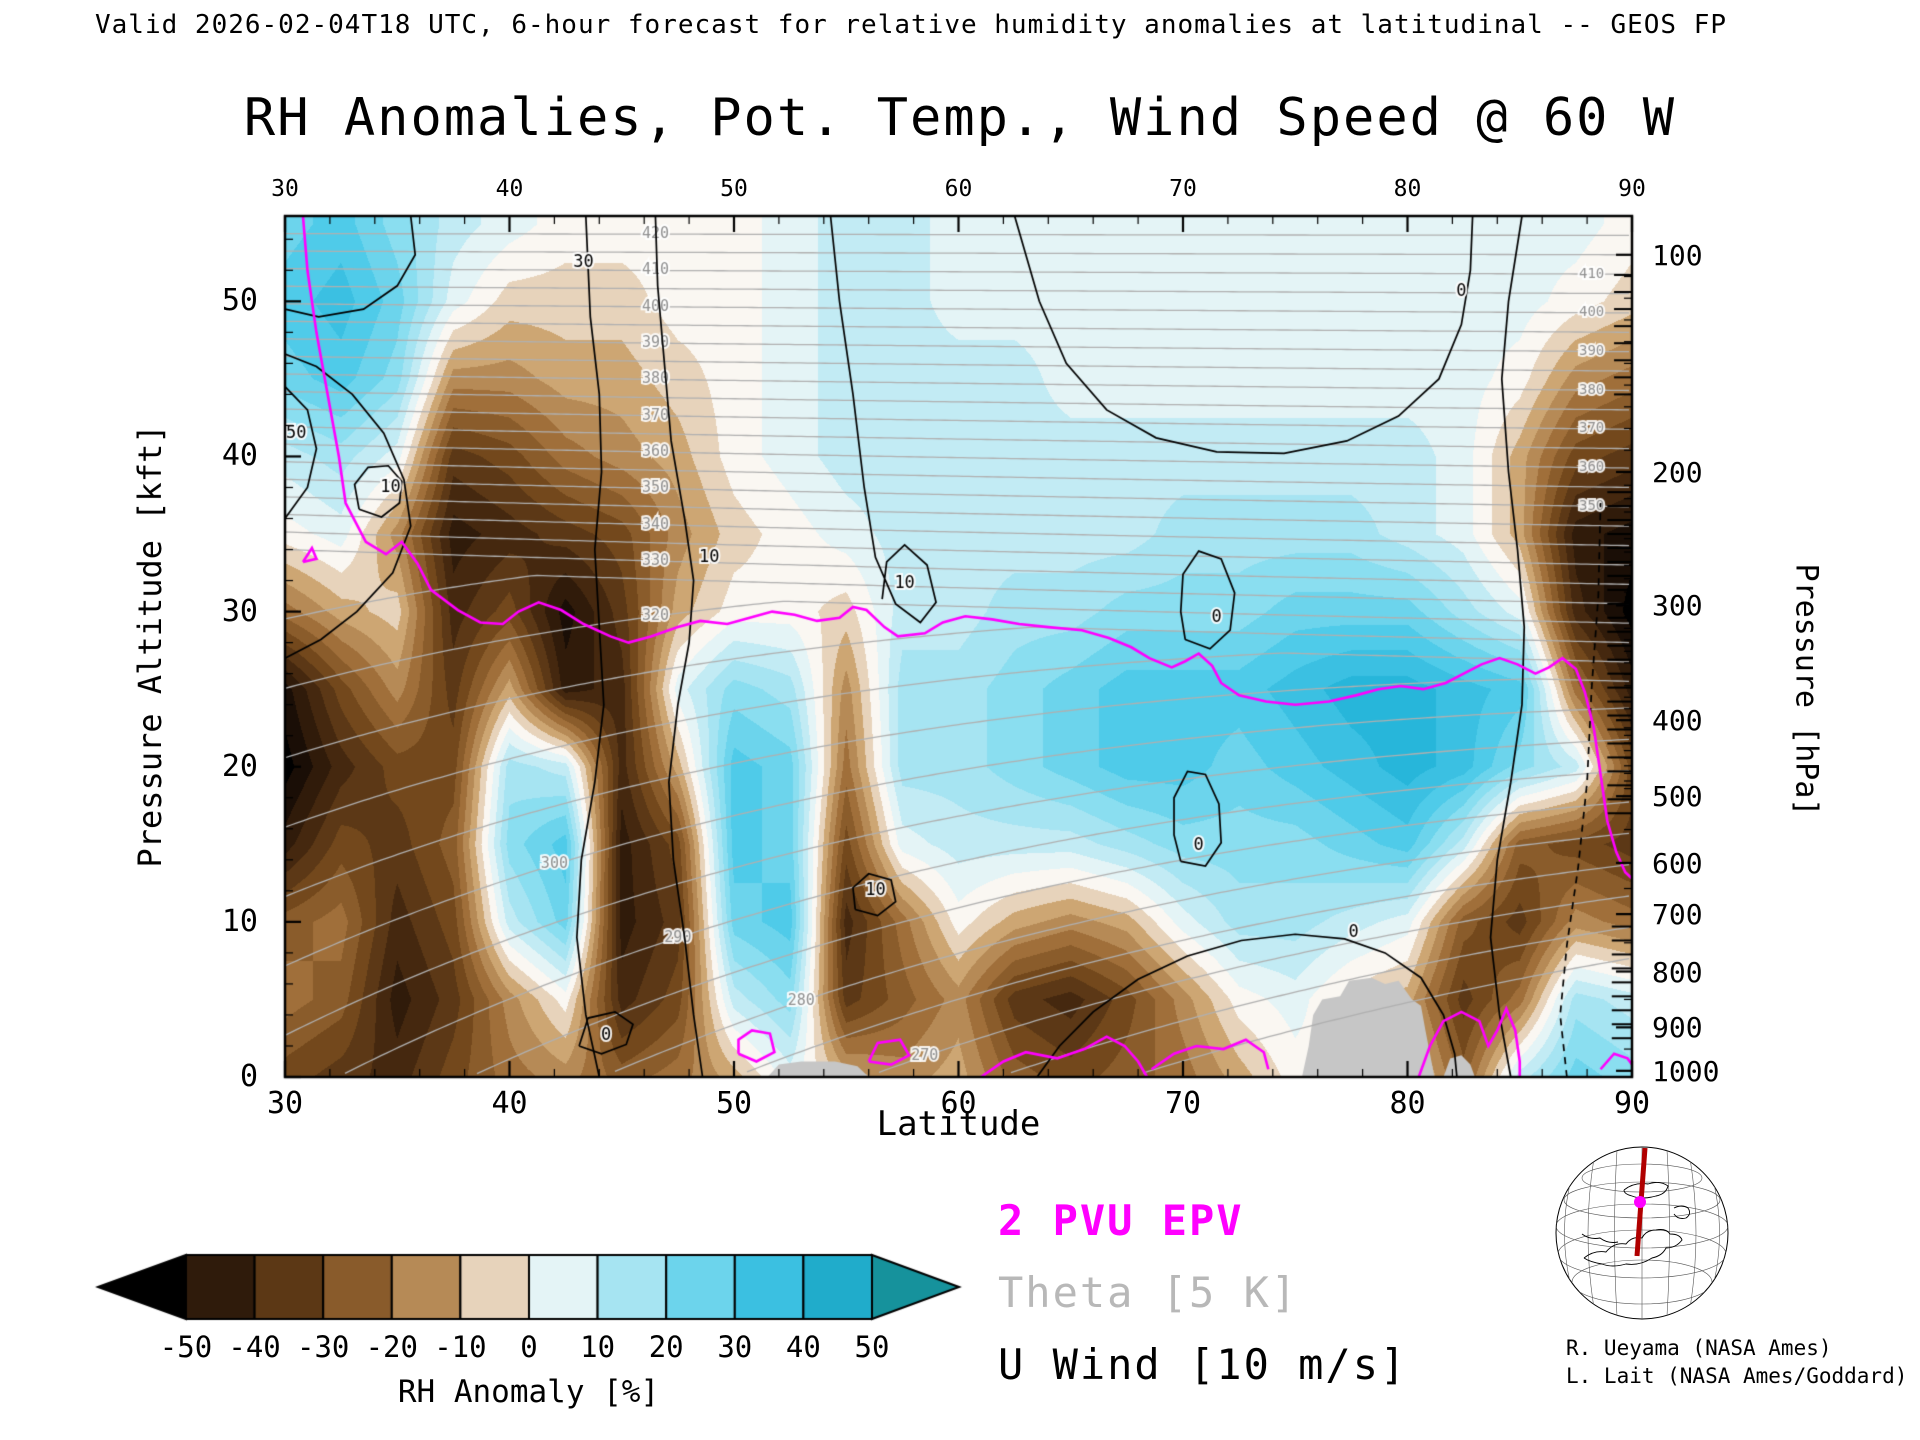 This screenshot has height=1440, width=1920. Describe the element at coordinates (1203, 1364) in the screenshot. I see `legend-u-wind: U Wind [10 m/s]` at that location.